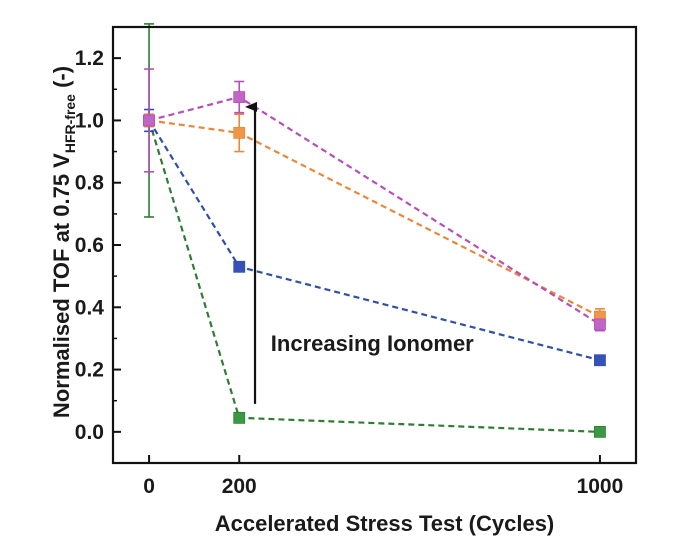  What do you see at coordinates (600, 486) in the screenshot?
I see `x-tick-label: 1000` at bounding box center [600, 486].